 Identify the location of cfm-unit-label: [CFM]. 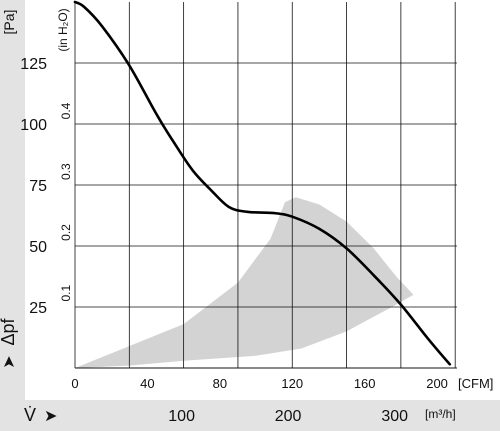
(475, 383).